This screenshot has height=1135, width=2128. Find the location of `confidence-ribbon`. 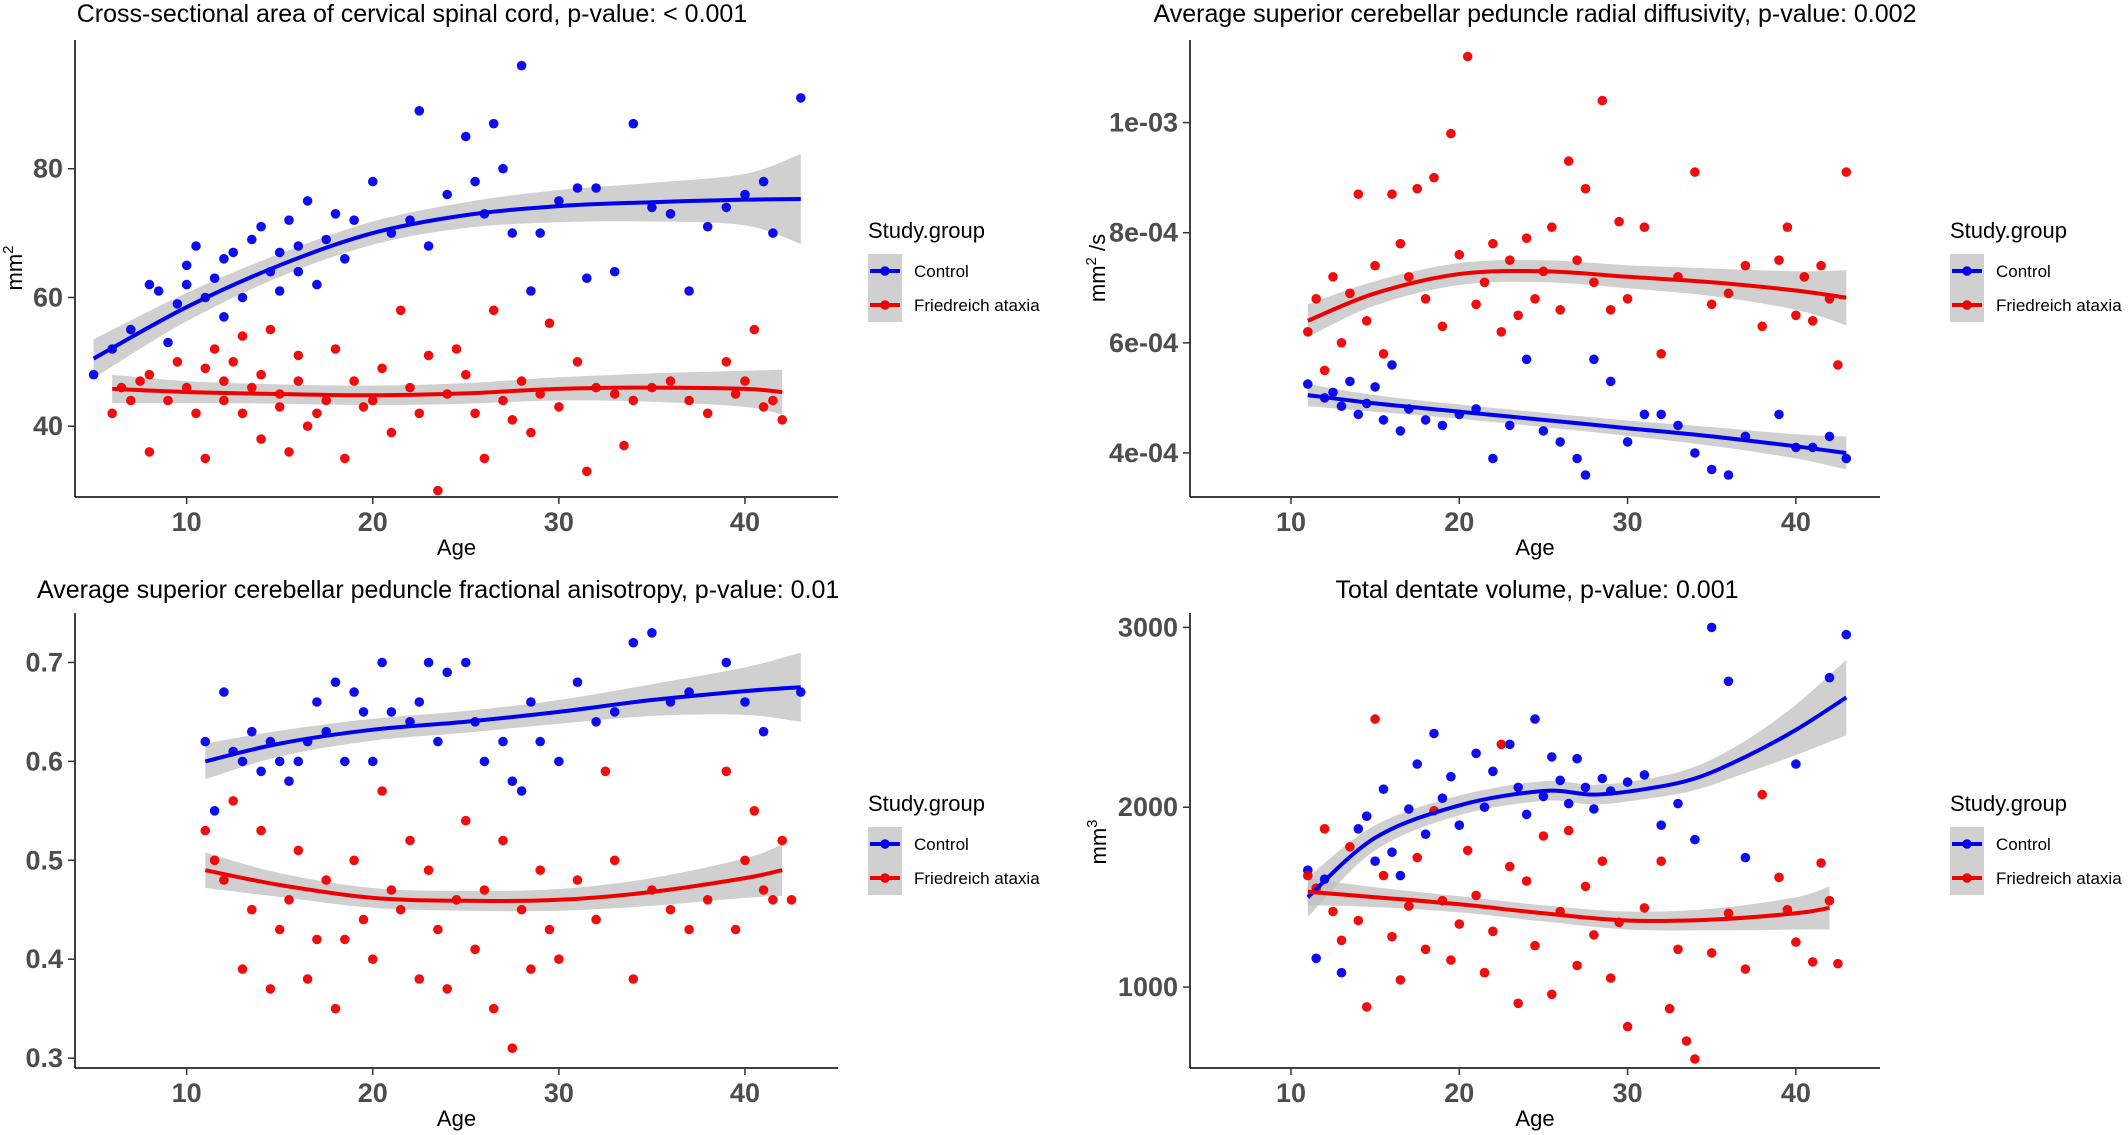

confidence-ribbon is located at coordinates (1577, 788).